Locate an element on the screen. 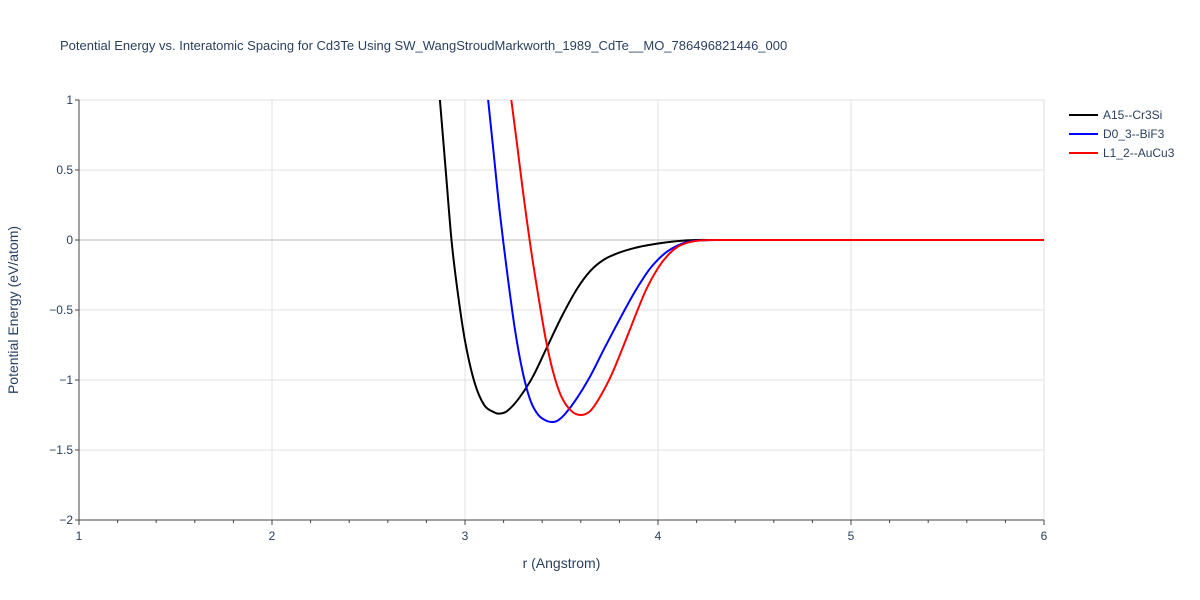 This screenshot has height=600, width=1200. x-tick-label: 4 is located at coordinates (658, 536).